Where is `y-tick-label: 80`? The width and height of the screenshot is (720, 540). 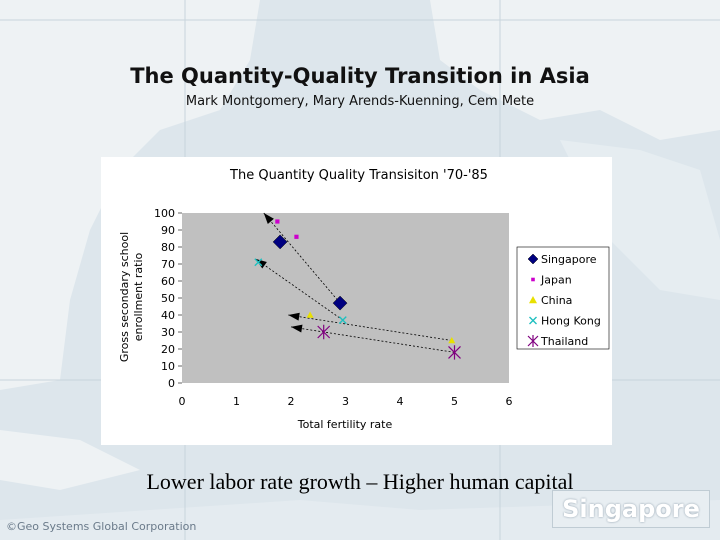
y-tick-label: 80 is located at coordinates (168, 247).